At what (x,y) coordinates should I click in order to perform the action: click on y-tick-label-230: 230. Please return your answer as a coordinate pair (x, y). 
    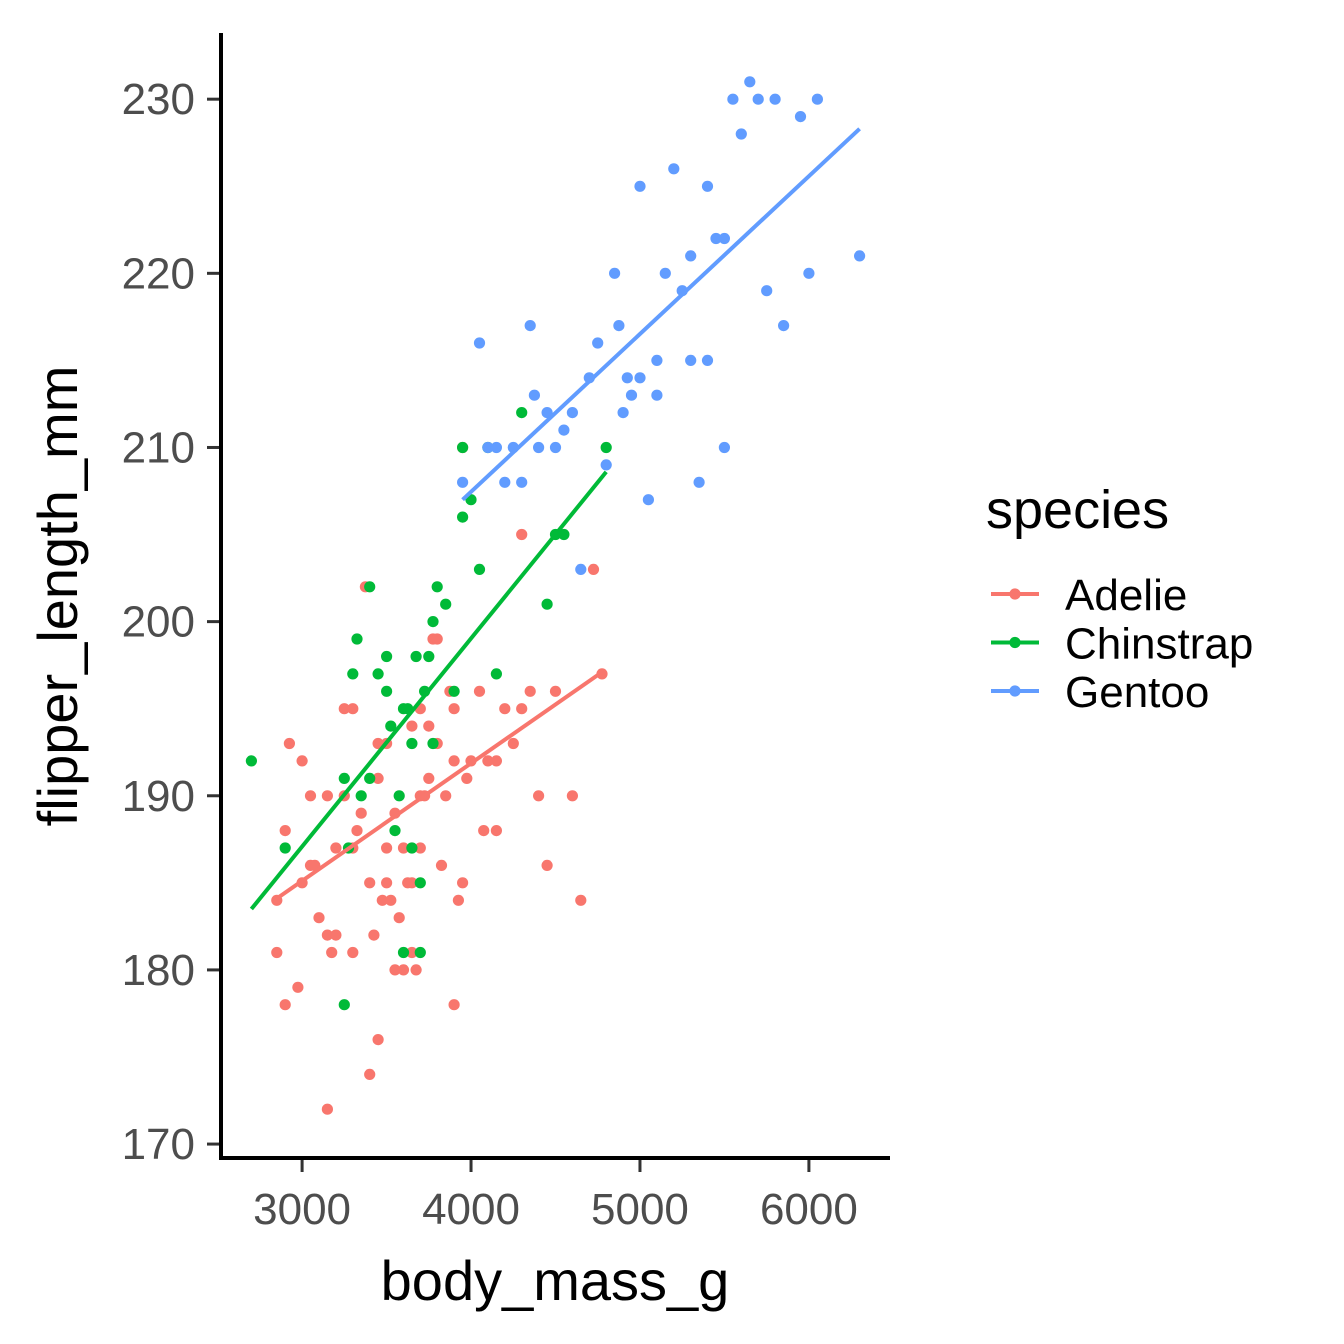
    Looking at the image, I should click on (158, 99).